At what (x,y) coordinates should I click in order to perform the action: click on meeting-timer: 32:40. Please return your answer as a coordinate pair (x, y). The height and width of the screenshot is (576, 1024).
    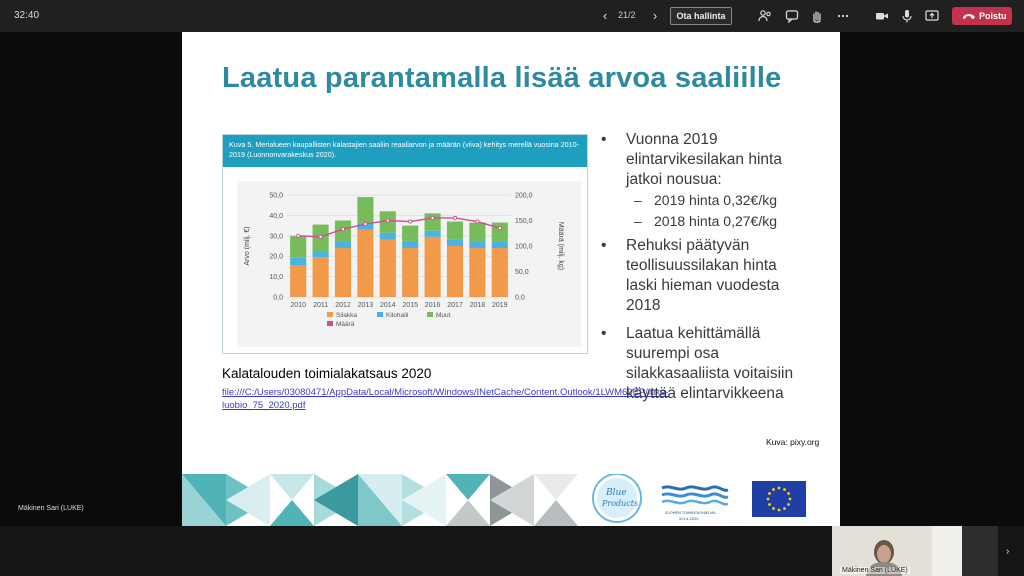
    Looking at the image, I should click on (27, 15).